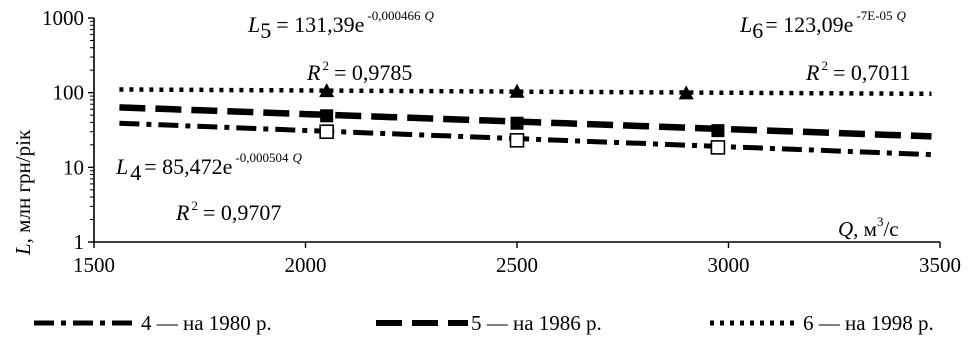  Describe the element at coordinates (298, 157) in the screenshot. I see `eq4-var: Q` at that location.